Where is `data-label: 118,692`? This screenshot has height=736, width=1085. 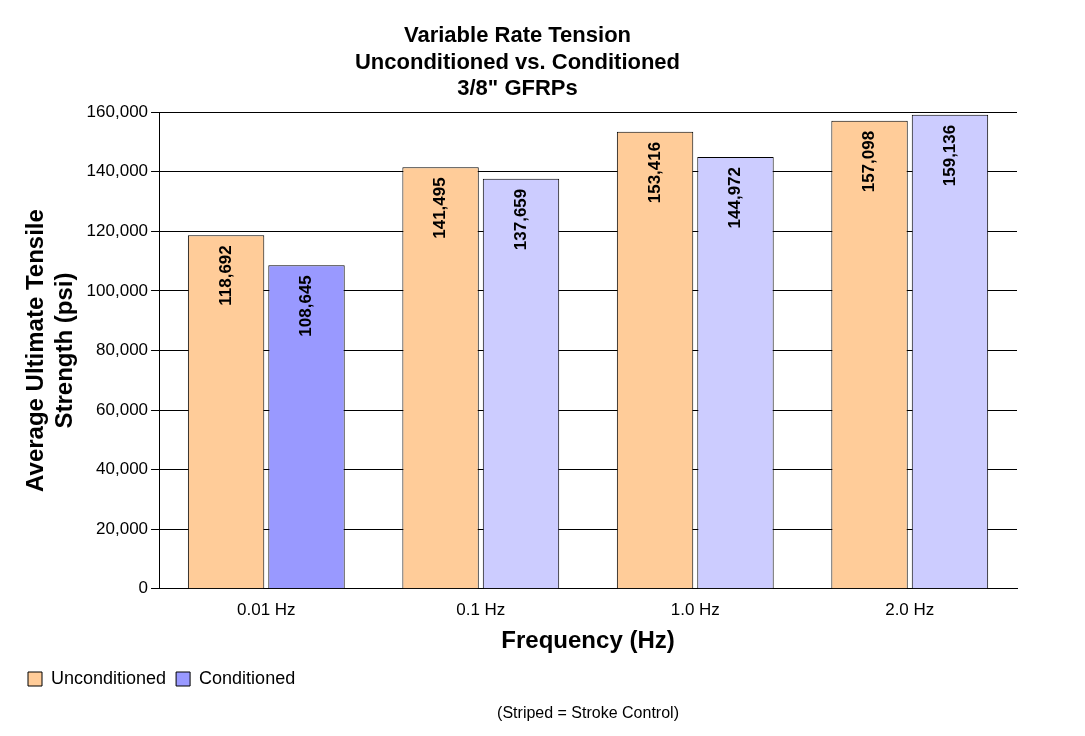 data-label: 118,692 is located at coordinates (225, 275).